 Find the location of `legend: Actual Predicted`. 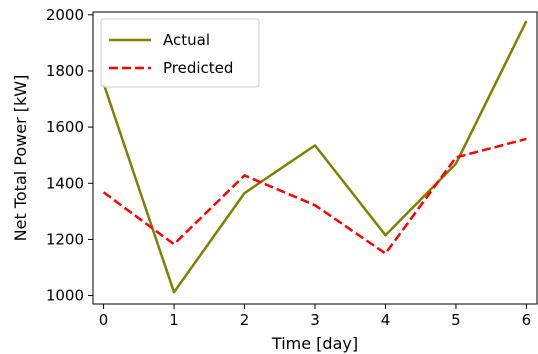

legend: Actual Predicted is located at coordinates (180, 53).